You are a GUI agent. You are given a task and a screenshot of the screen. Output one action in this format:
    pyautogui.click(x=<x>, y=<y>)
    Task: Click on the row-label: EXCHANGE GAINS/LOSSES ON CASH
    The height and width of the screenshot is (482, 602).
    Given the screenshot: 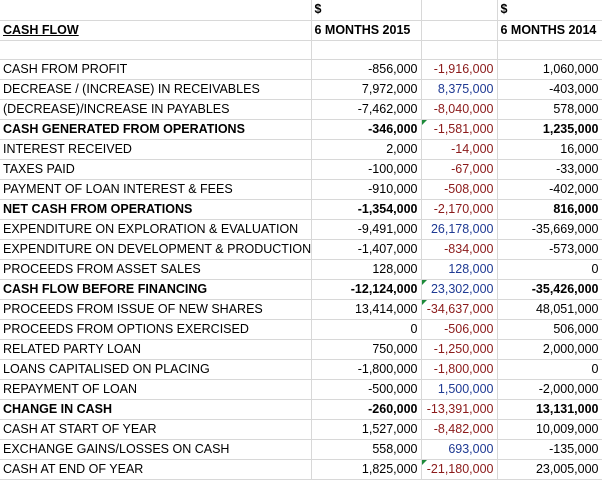 What is the action you would take?
    pyautogui.click(x=156, y=449)
    